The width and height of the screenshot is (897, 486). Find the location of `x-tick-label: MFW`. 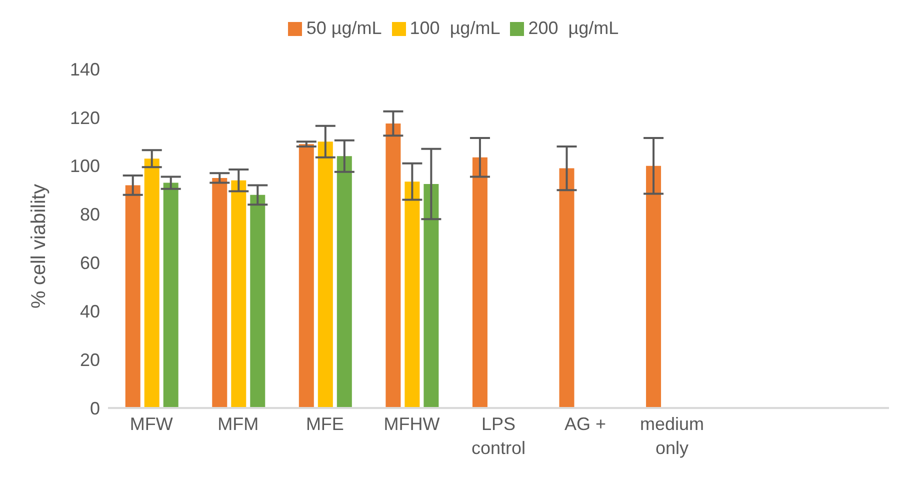

x-tick-label: MFW is located at coordinates (151, 424).